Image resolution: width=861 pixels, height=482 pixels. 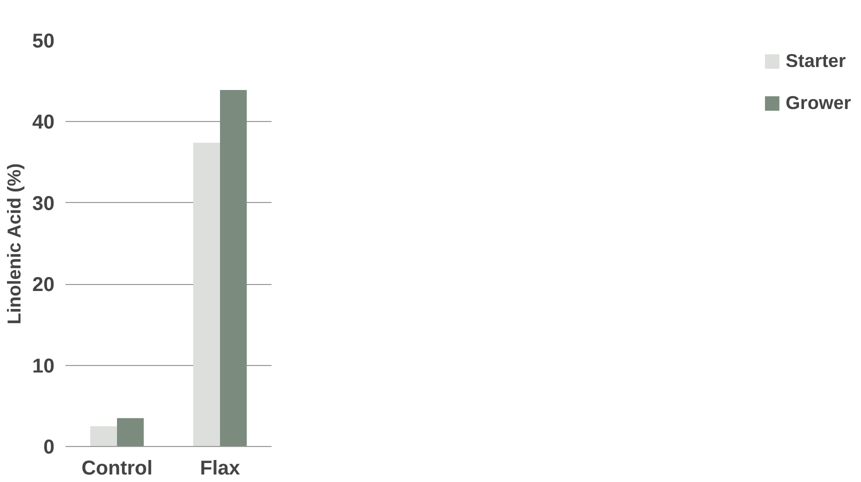 What do you see at coordinates (48, 447) in the screenshot?
I see `y-tick-label: 0` at bounding box center [48, 447].